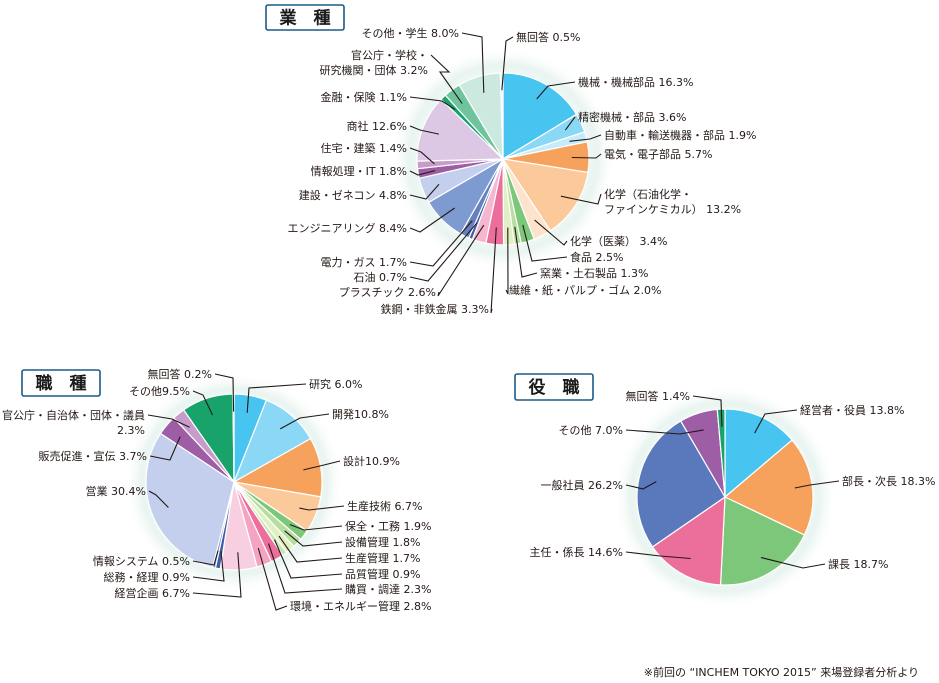 Image resolution: width=939 pixels, height=683 pixels. What do you see at coordinates (387, 292) in the screenshot?
I see `slice-label-プラスチック: プラスチック 2.6%` at bounding box center [387, 292].